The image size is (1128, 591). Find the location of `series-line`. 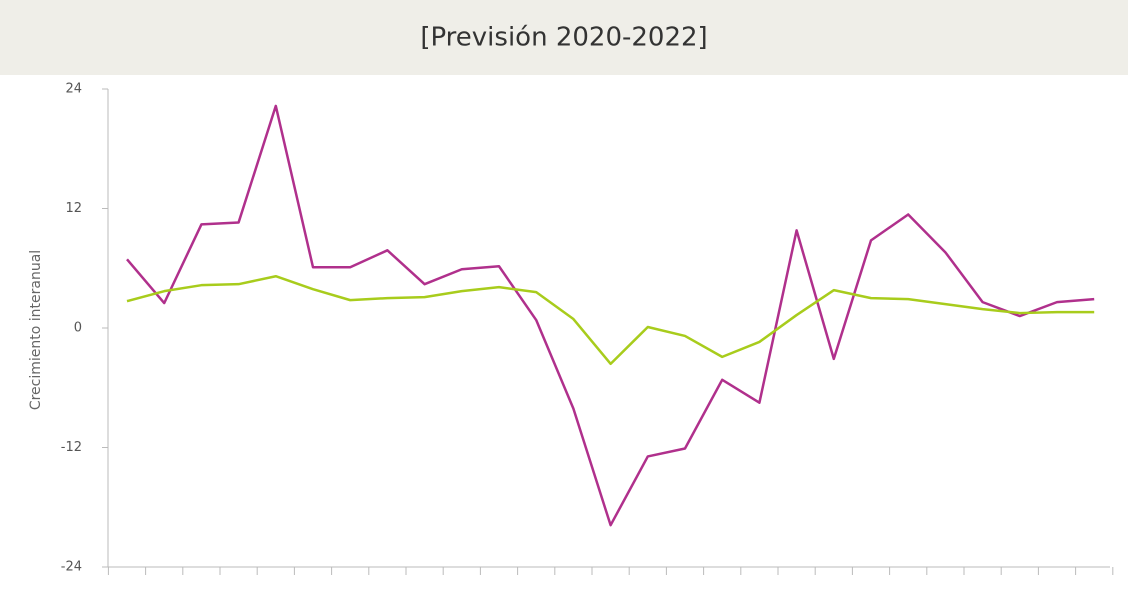

series-line is located at coordinates (610, 320).